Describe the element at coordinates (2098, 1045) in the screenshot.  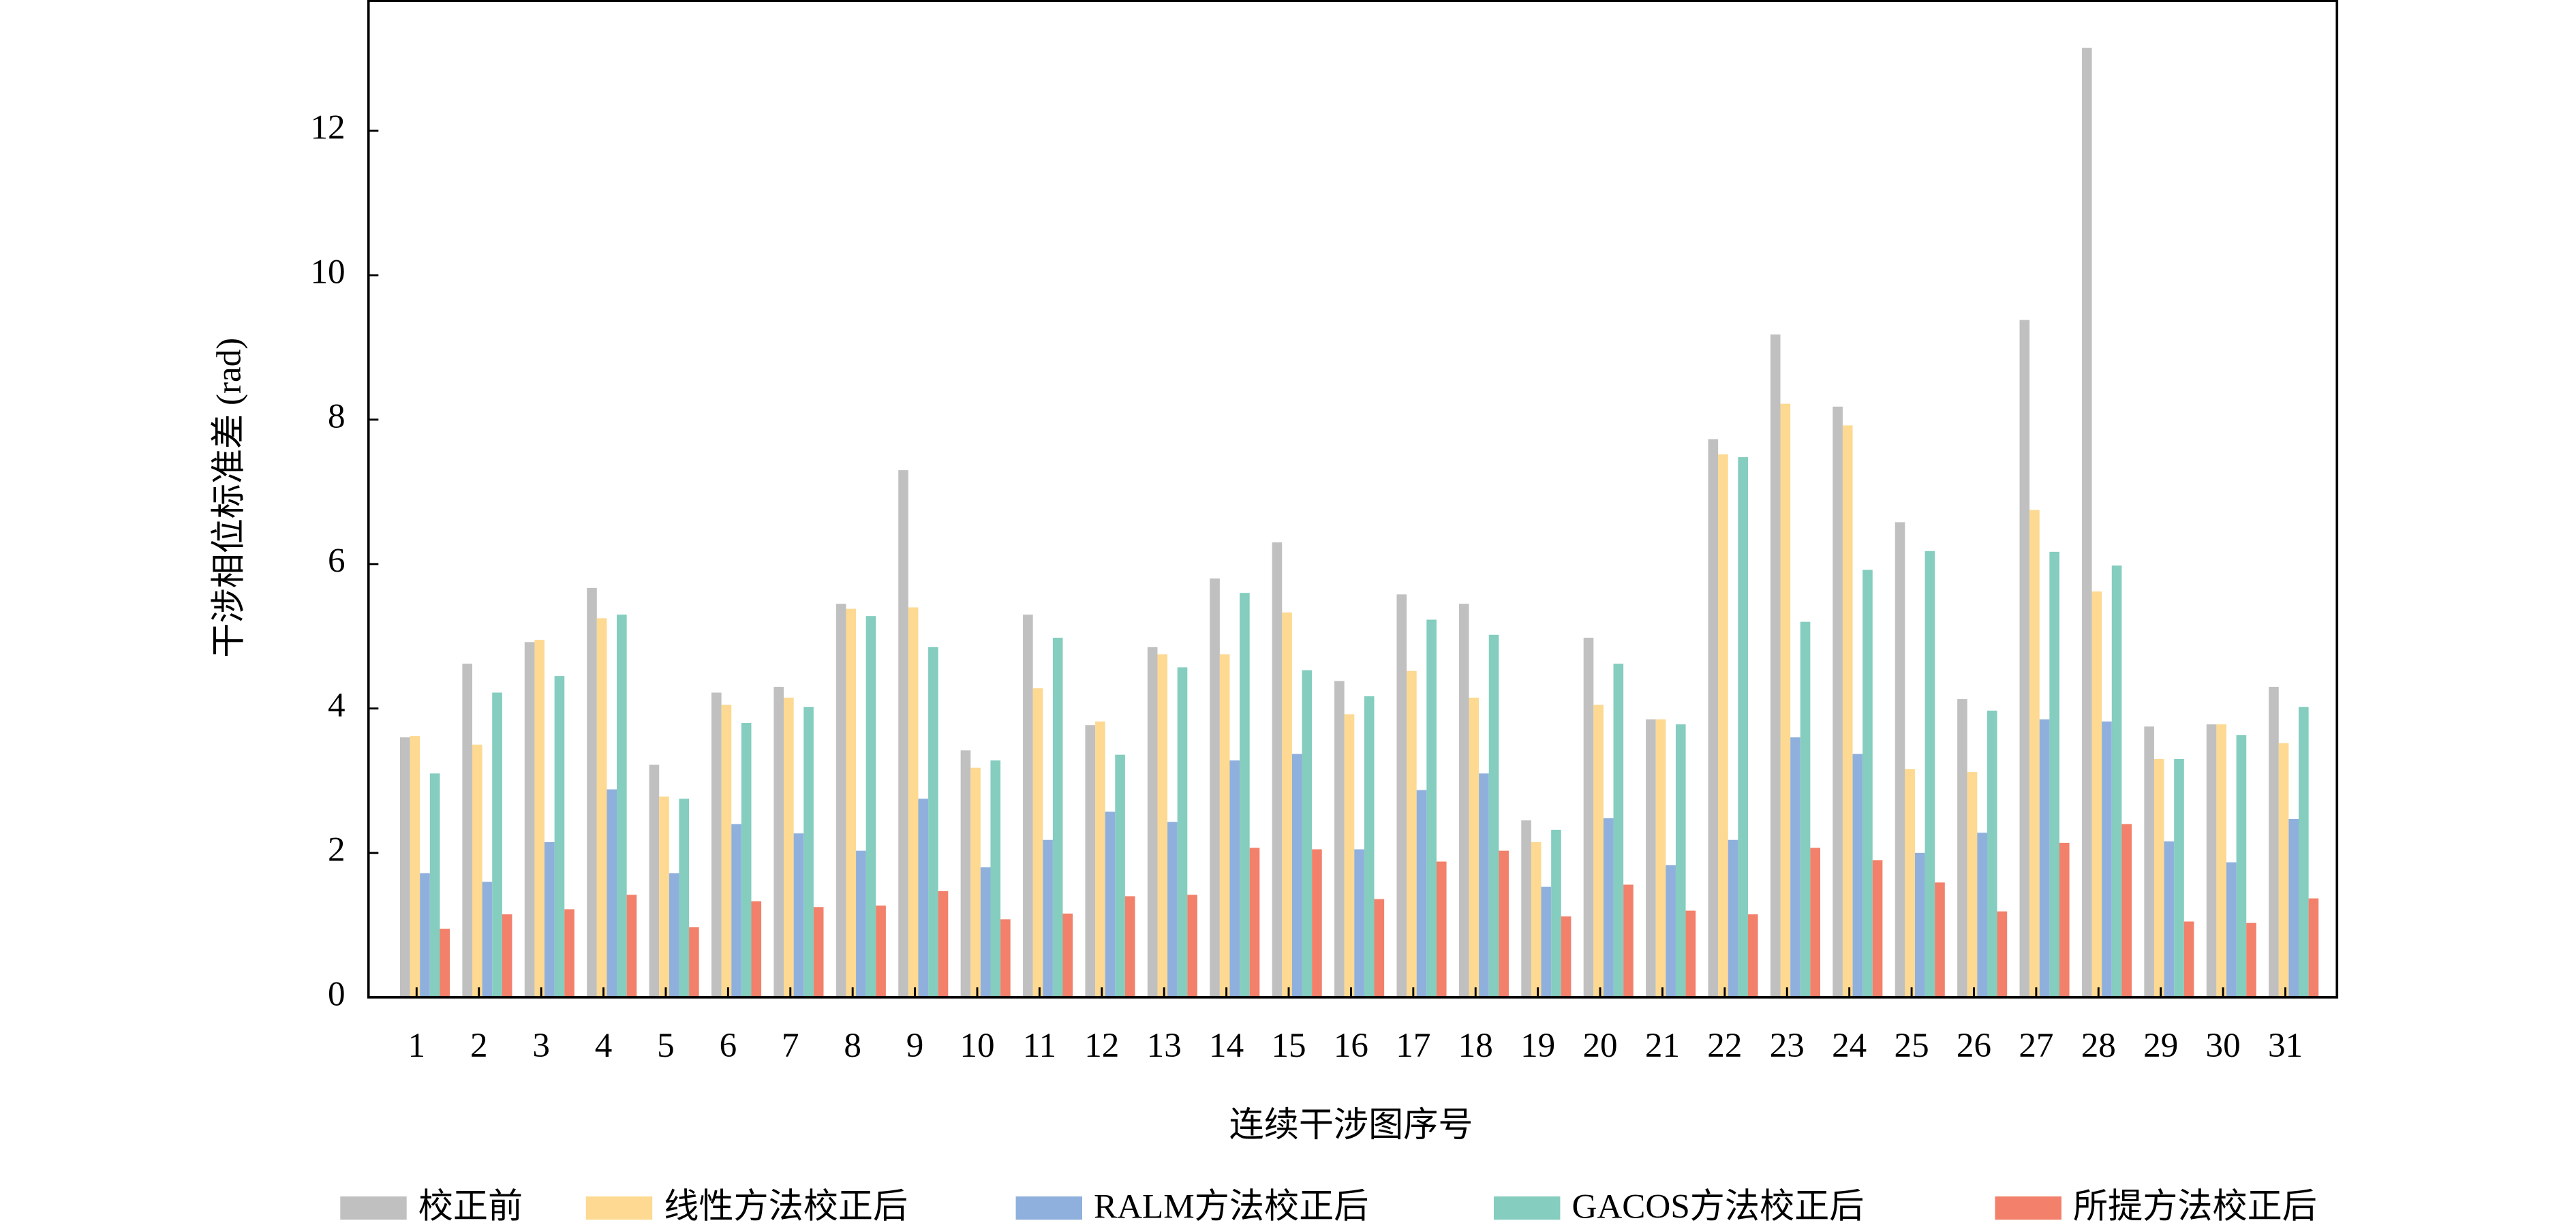
I see `x-tick-label: 28` at that location.